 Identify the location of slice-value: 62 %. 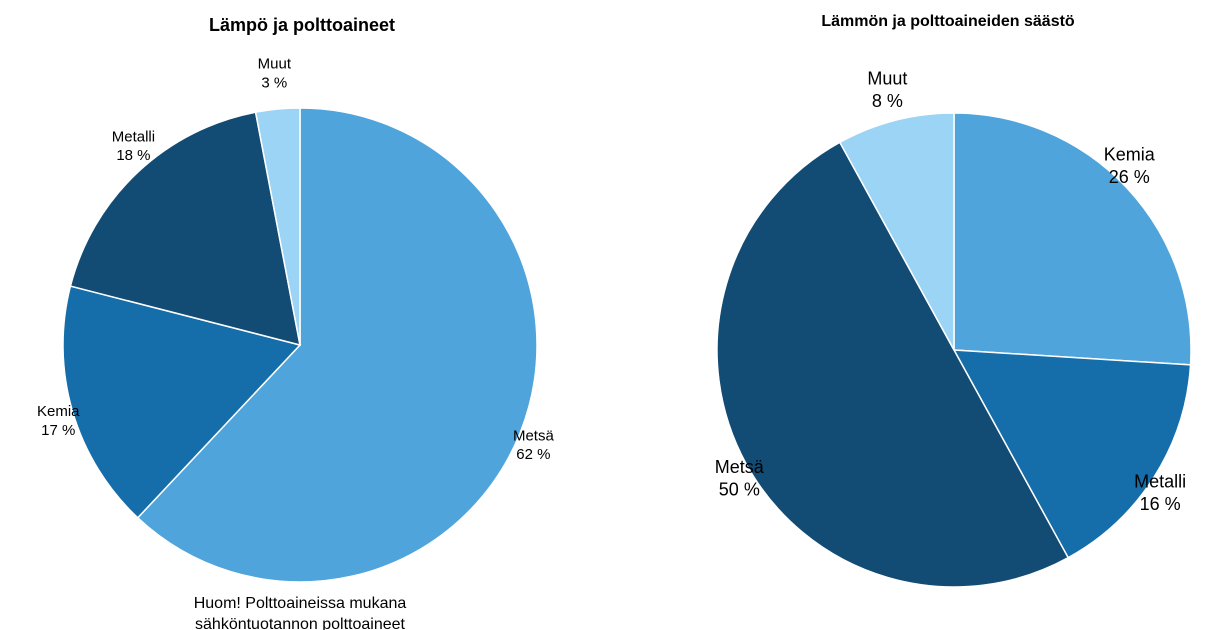
(533, 454).